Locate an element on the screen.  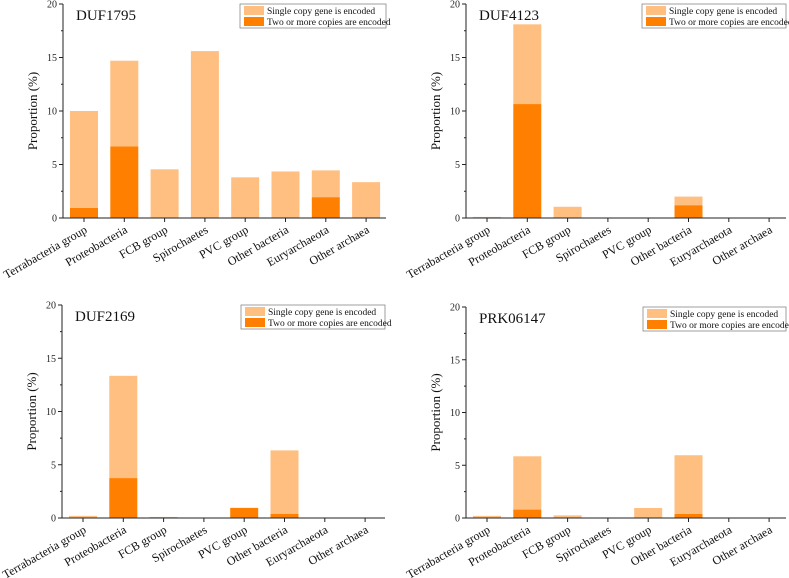
chart-title: DUF4123 is located at coordinates (509, 16).